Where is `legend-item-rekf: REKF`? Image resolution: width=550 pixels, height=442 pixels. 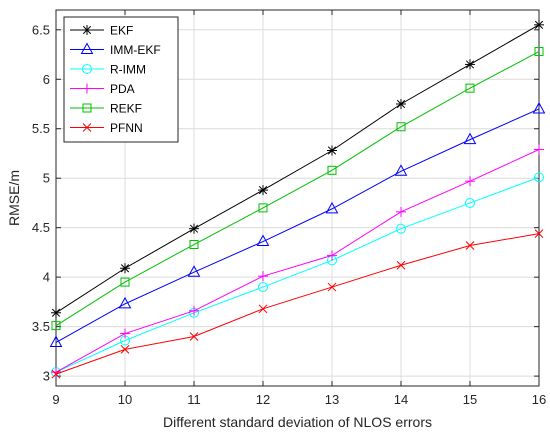
legend-item-rekf: REKF is located at coordinates (106, 109).